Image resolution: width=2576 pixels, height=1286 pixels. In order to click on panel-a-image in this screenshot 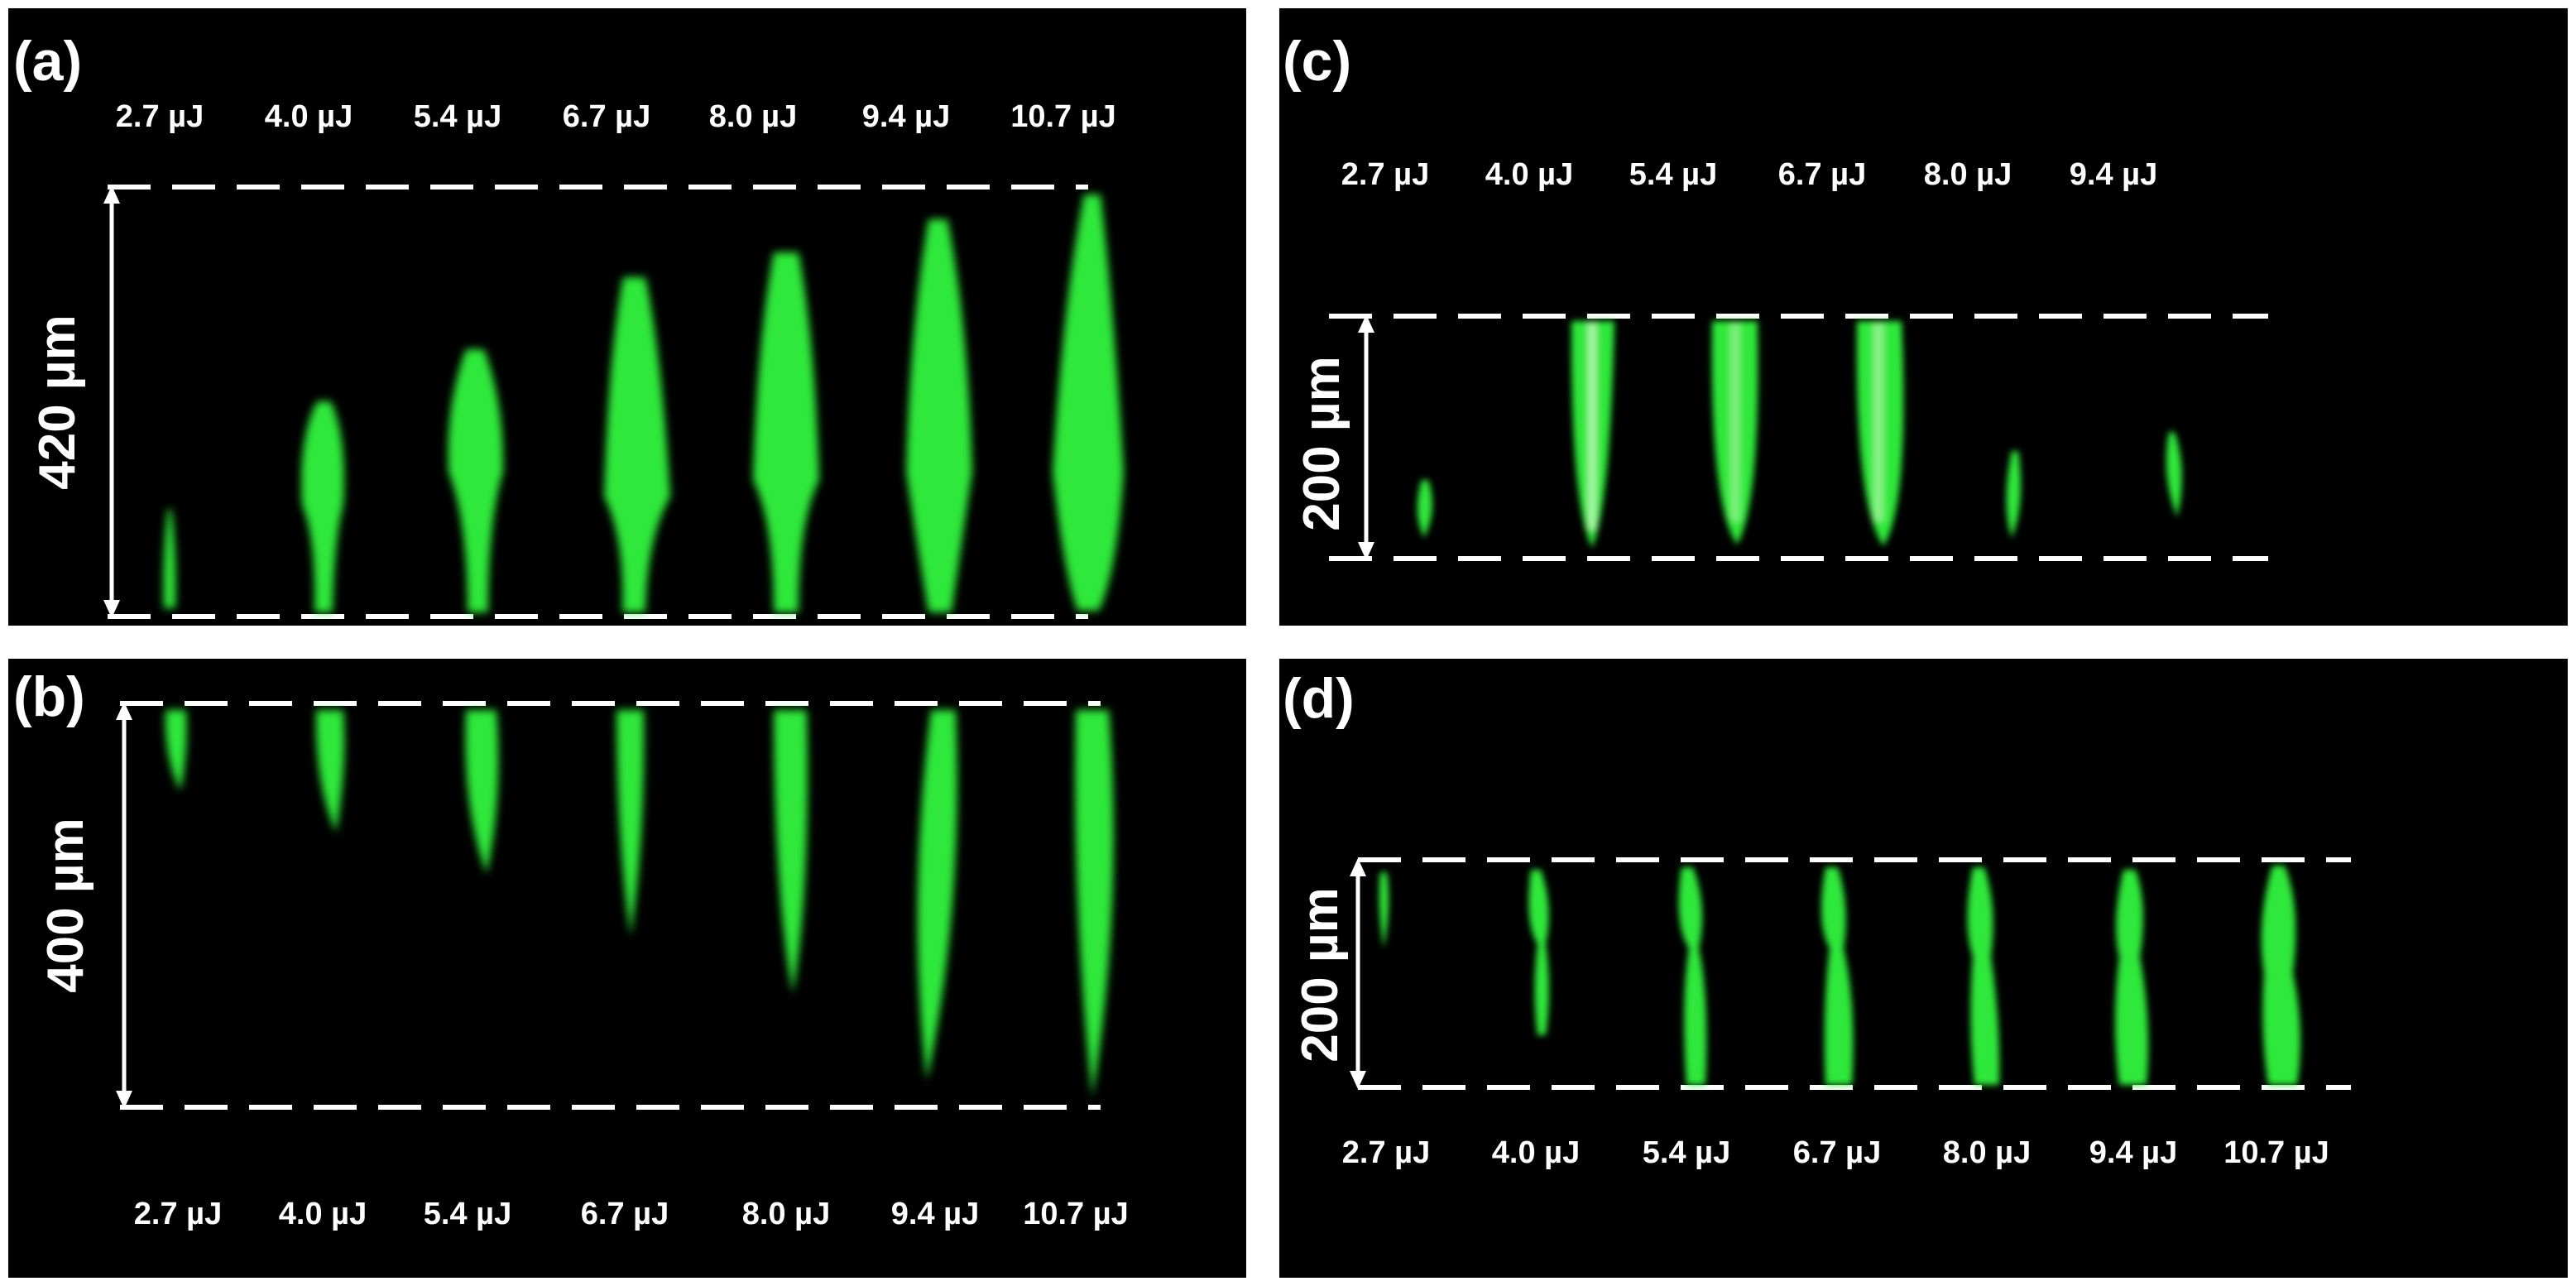, I will do `click(614, 402)`.